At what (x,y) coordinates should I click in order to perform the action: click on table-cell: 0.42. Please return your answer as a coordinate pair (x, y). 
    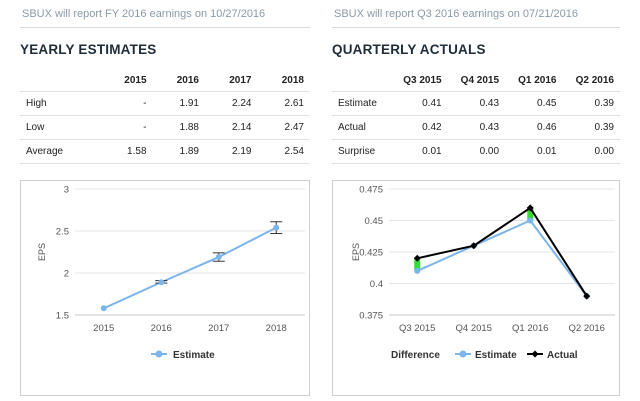
    Looking at the image, I should click on (419, 126).